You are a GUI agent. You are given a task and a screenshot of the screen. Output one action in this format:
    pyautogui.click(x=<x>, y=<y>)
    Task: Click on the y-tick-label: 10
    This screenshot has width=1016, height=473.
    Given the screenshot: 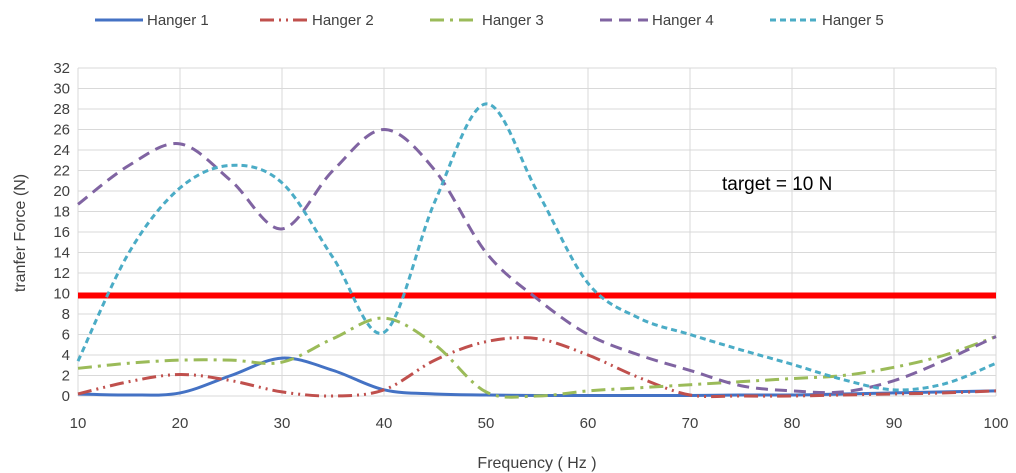 What is the action you would take?
    pyautogui.click(x=61, y=294)
    